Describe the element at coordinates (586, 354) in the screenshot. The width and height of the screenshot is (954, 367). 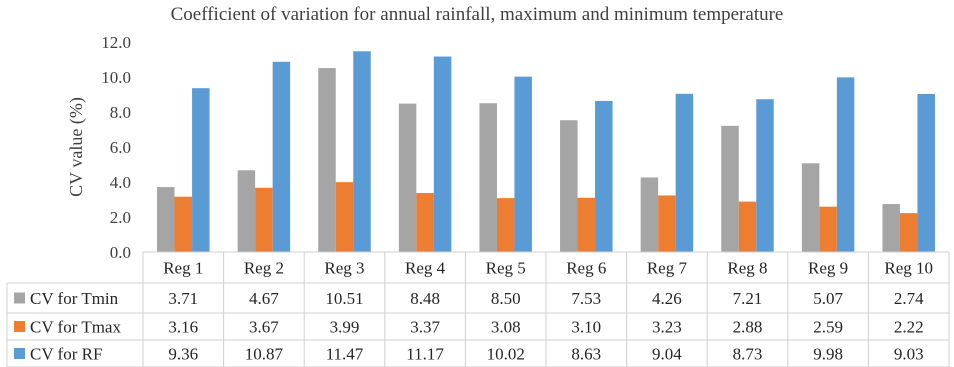
I see `data-label: 8.63` at that location.